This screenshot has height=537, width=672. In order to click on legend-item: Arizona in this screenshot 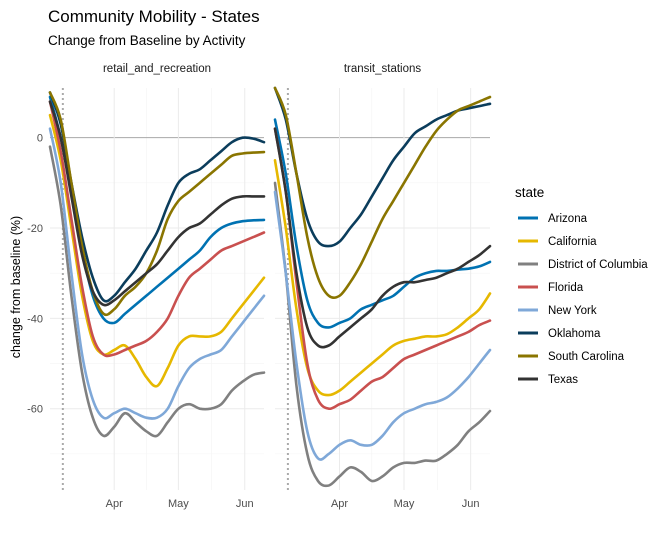, I will do `click(553, 219)`.